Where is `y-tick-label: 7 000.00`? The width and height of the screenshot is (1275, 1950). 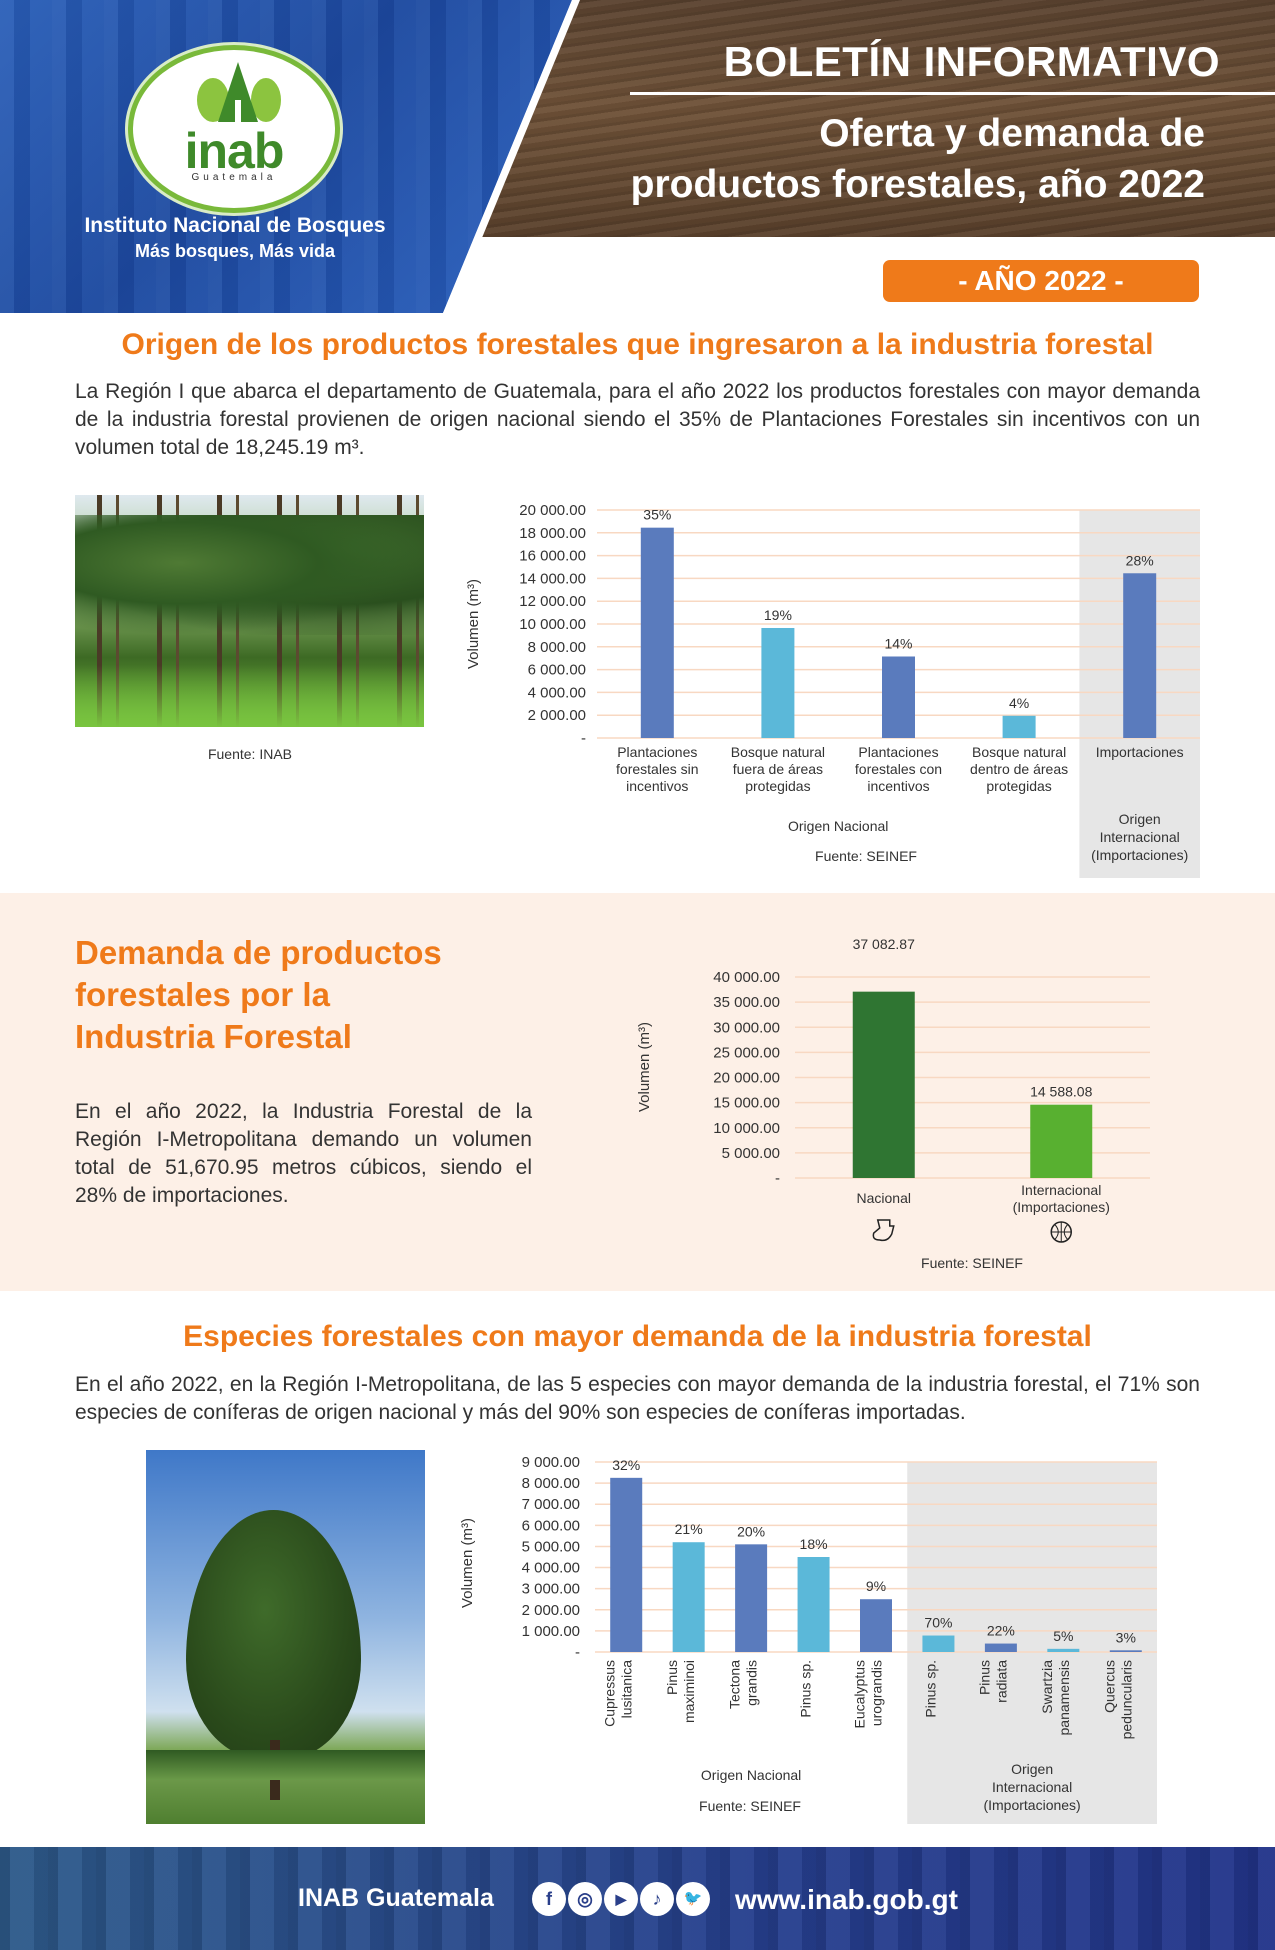
y-tick-label: 7 000.00 is located at coordinates (551, 1504).